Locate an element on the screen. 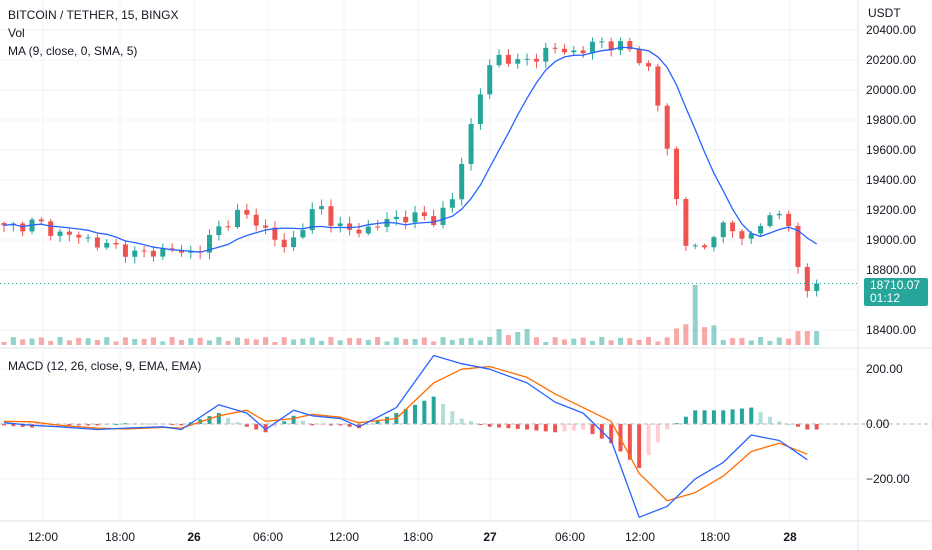 This screenshot has width=932, height=550. ma-legend: MA (9, close, 0, SMA, 5) is located at coordinates (73, 51).